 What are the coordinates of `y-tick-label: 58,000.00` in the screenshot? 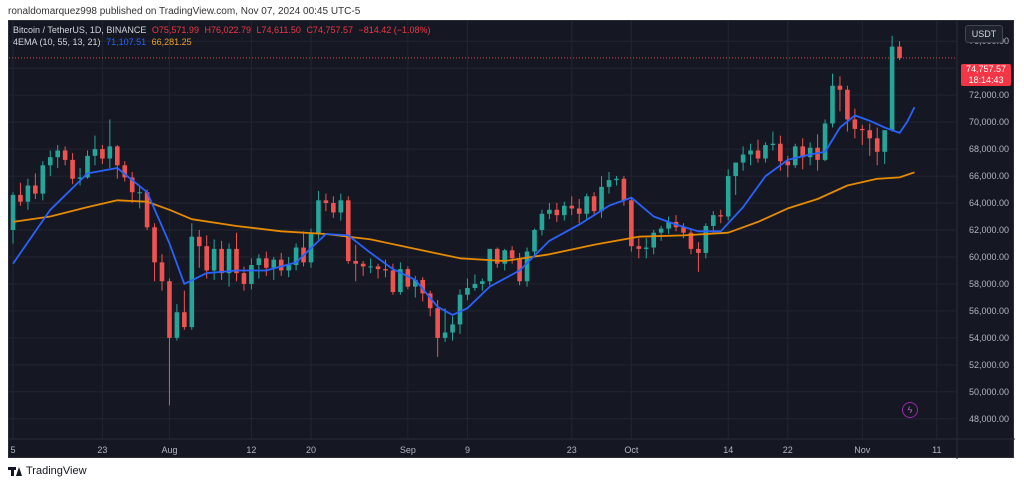 It's located at (989, 284).